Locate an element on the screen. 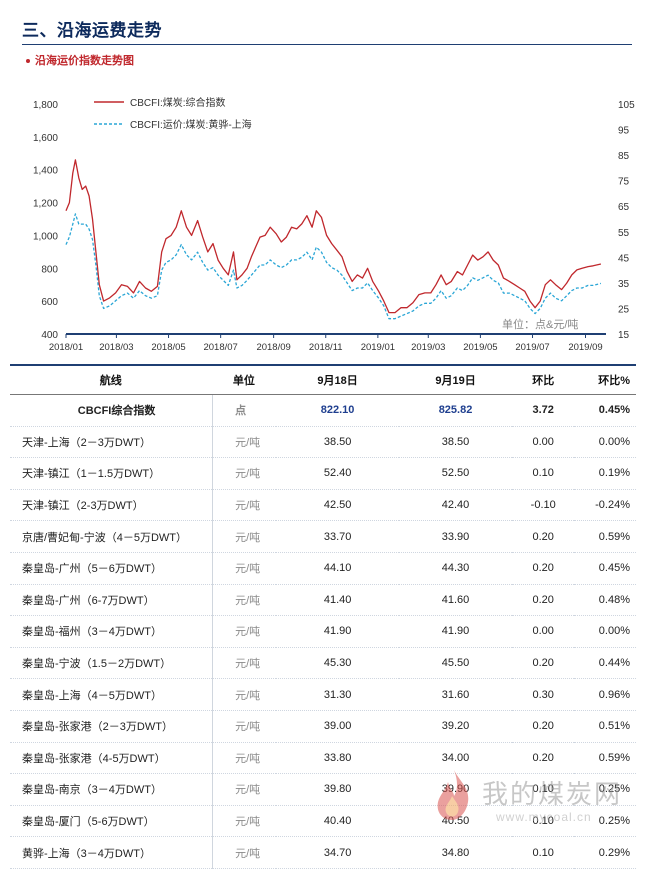  x-tick-label: 2018/11 is located at coordinates (326, 347).